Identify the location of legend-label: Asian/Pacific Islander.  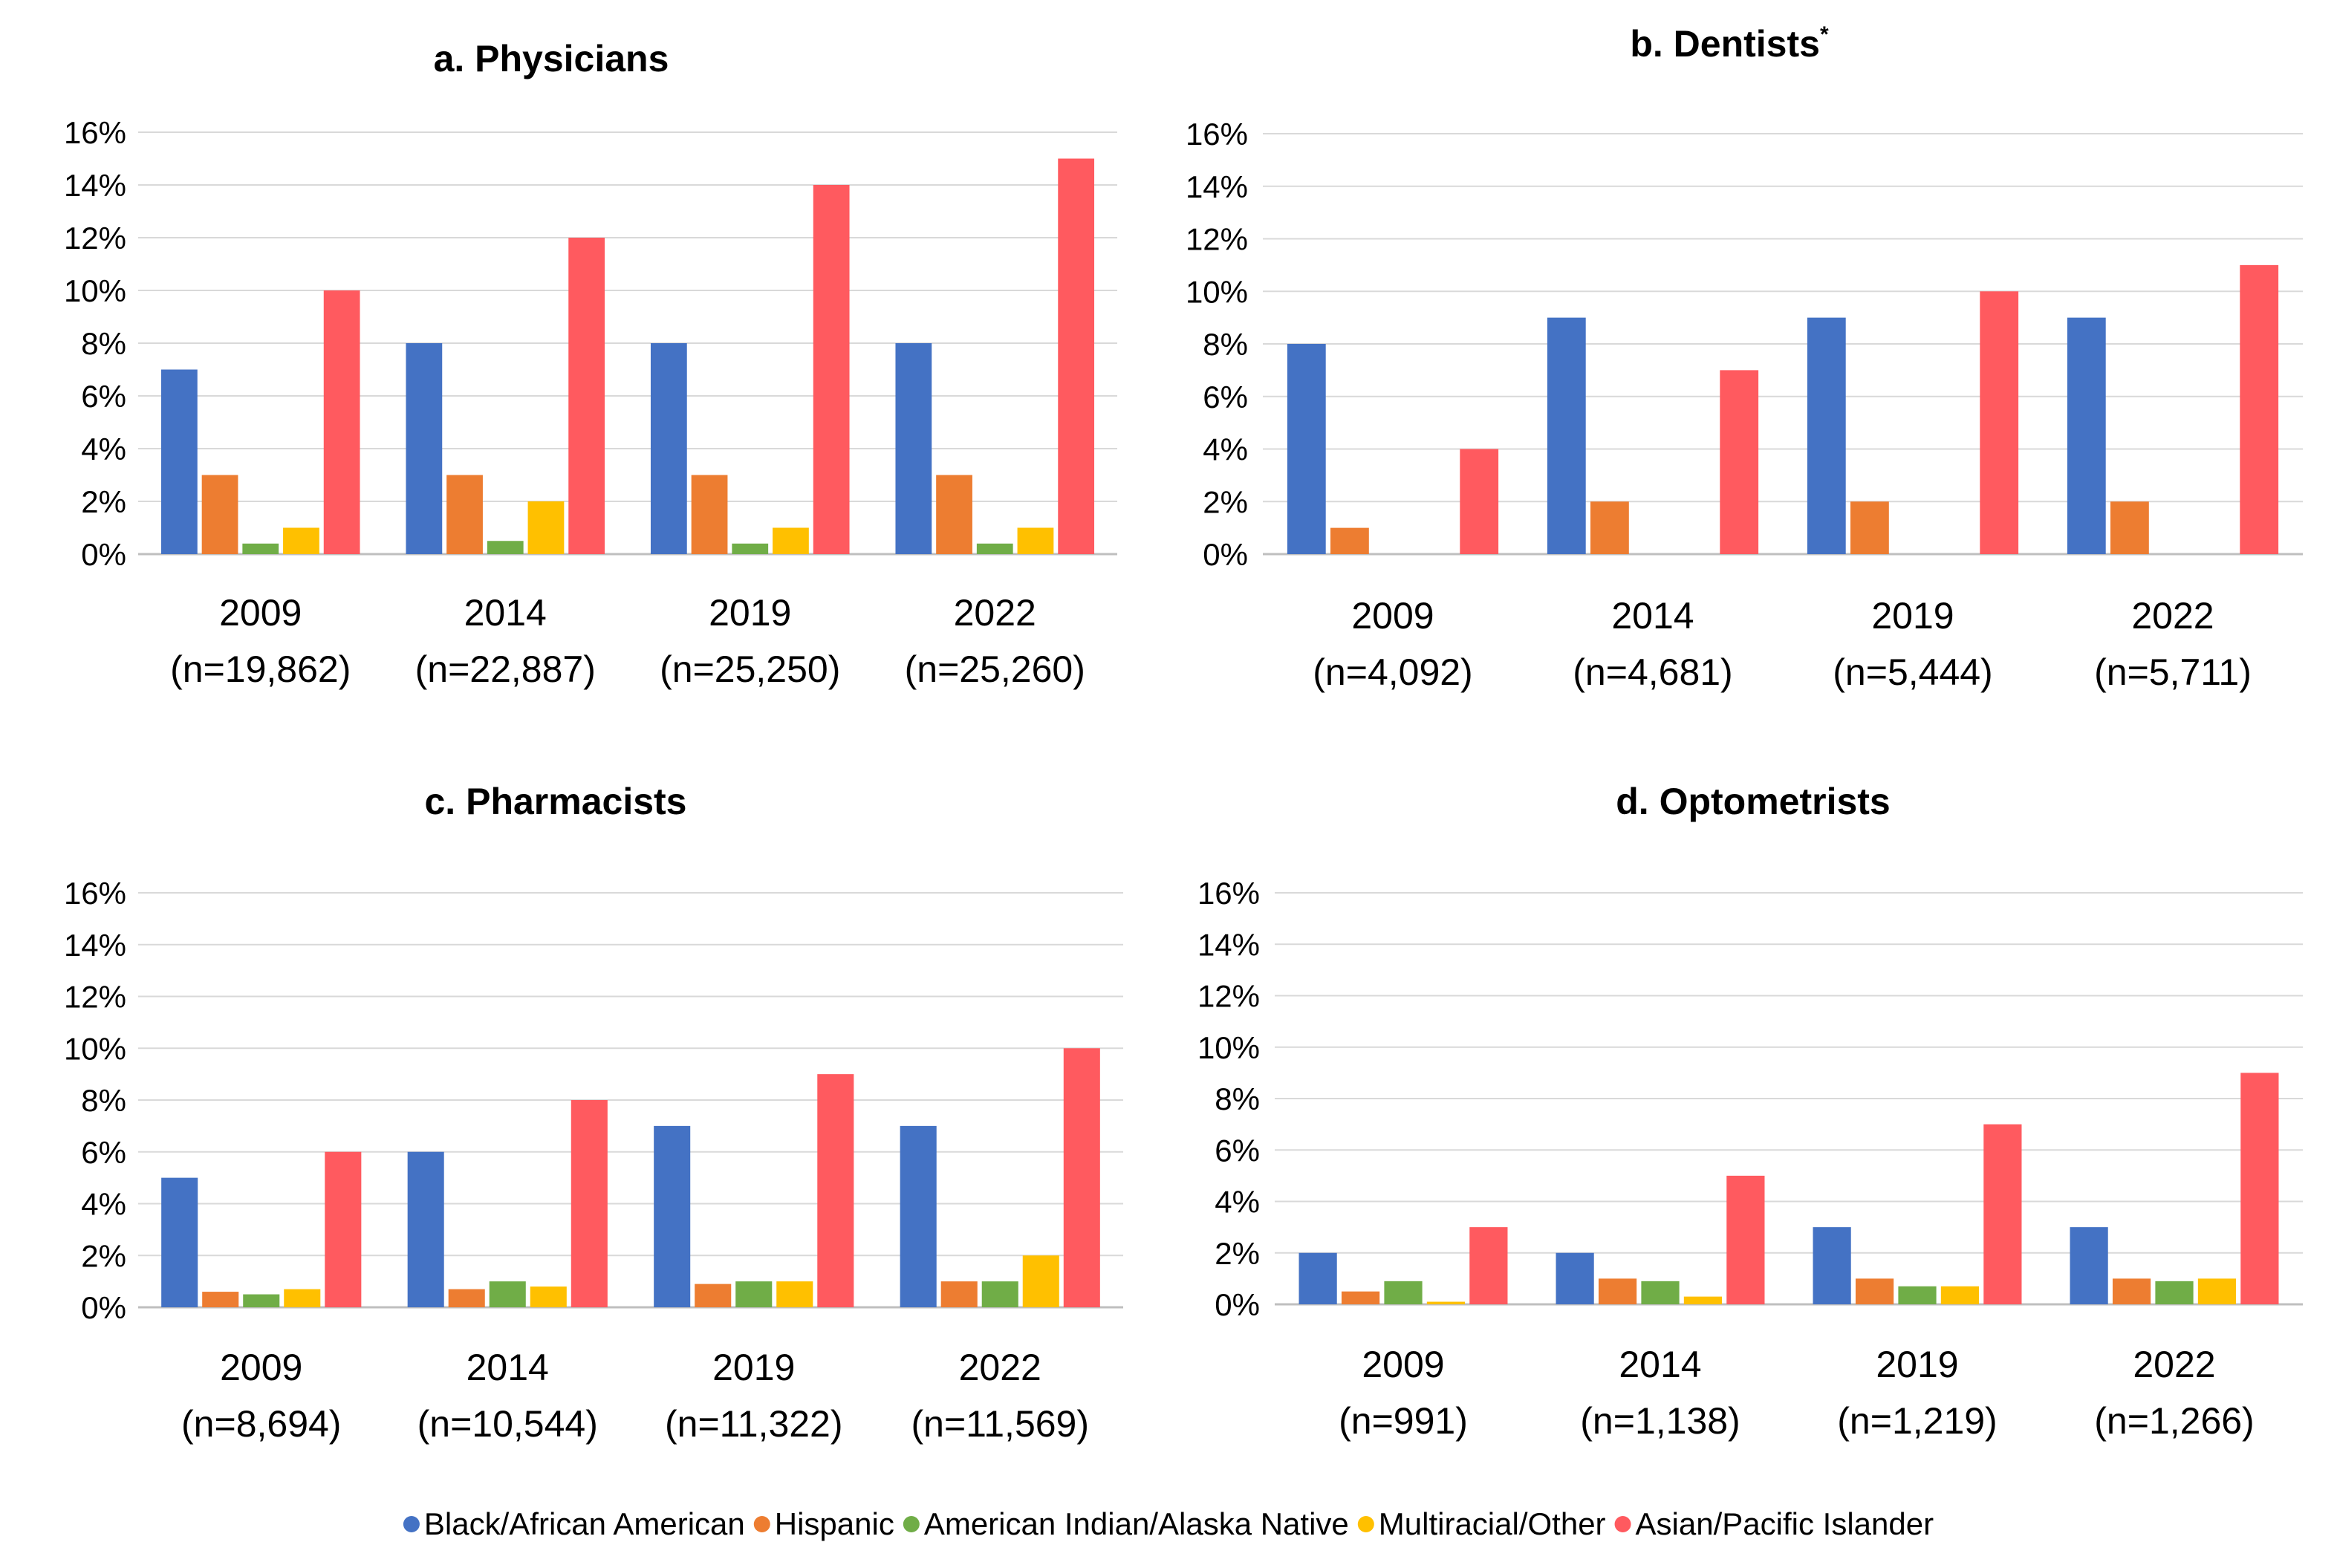
(1785, 1524).